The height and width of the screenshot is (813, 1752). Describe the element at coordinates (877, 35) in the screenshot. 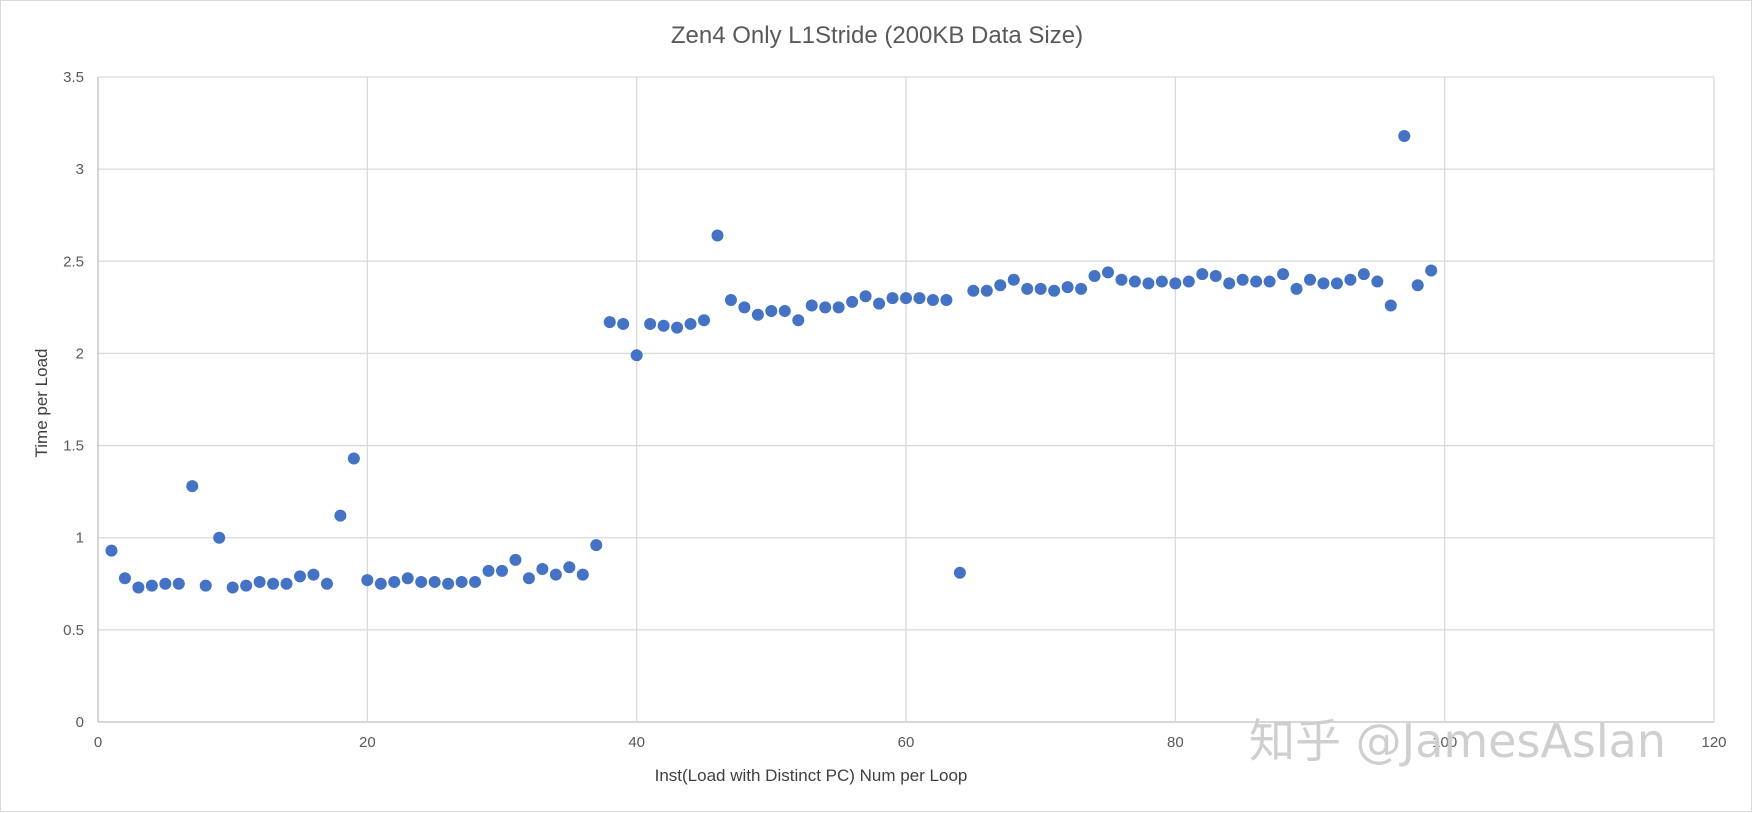

I see `chart-title: Zen4 Only L1Stride (200KB Data Size)` at that location.